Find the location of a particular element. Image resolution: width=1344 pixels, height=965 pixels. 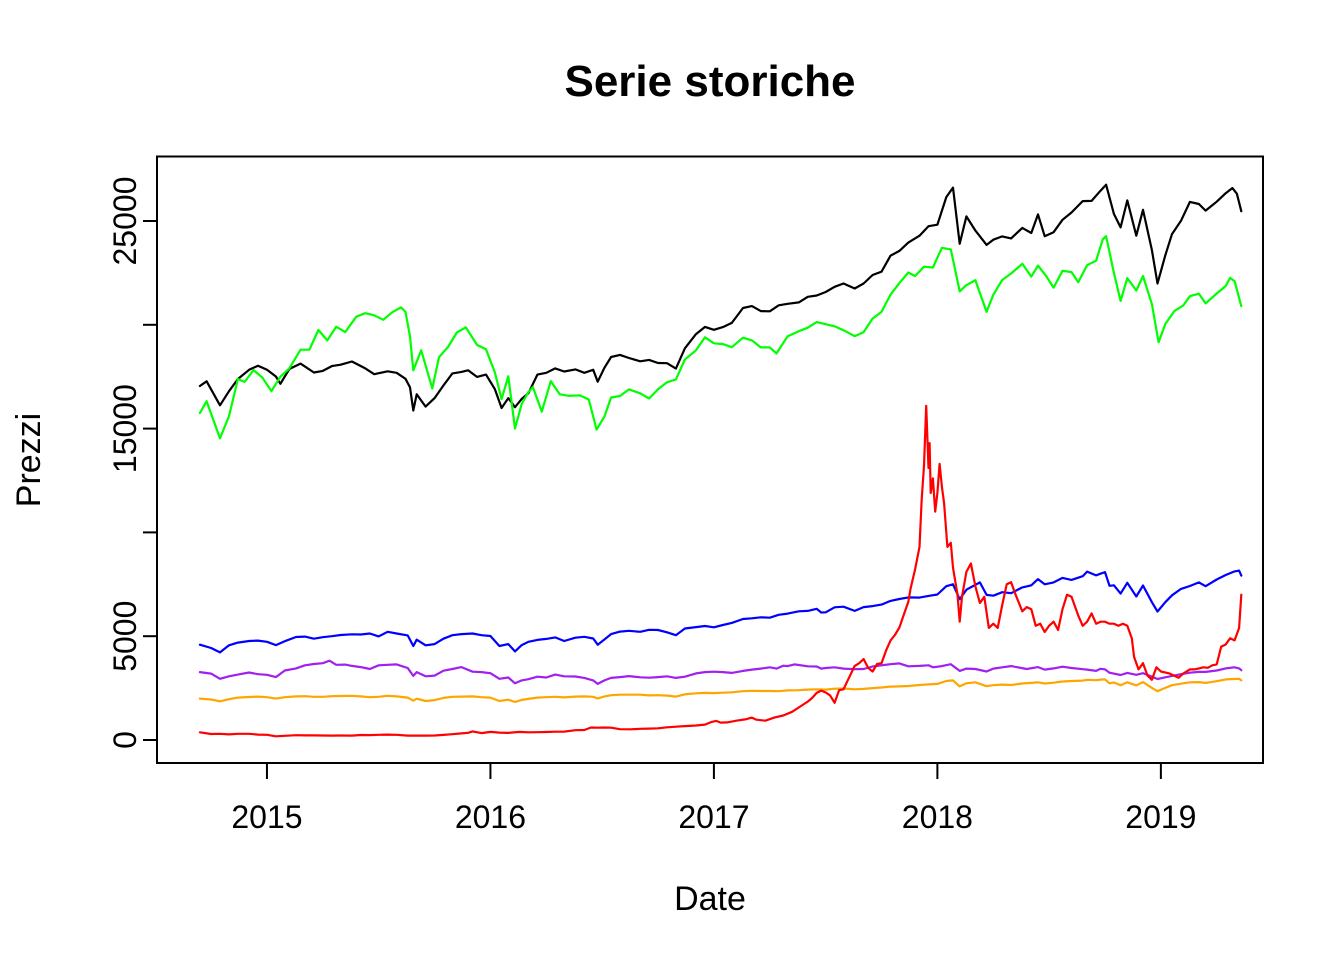

x-tick-label: 2019 is located at coordinates (1160, 817).